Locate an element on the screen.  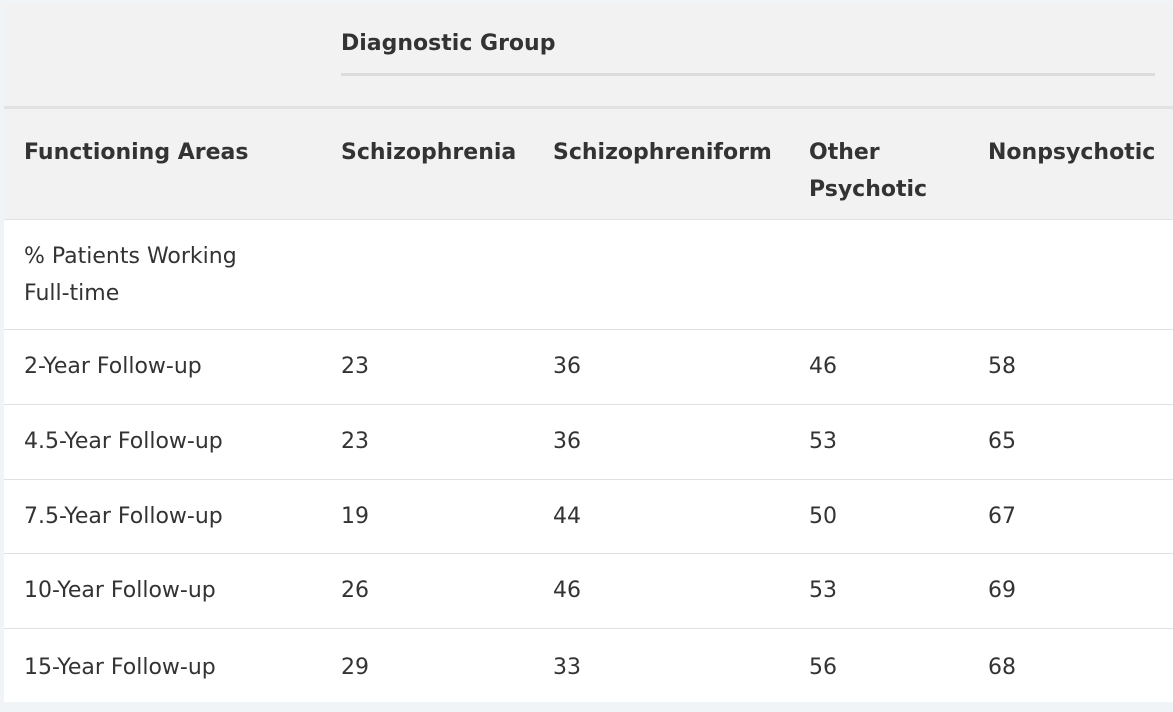
table-row: 2-Year Follow-up 23 36 46 58 is located at coordinates (588, 367).